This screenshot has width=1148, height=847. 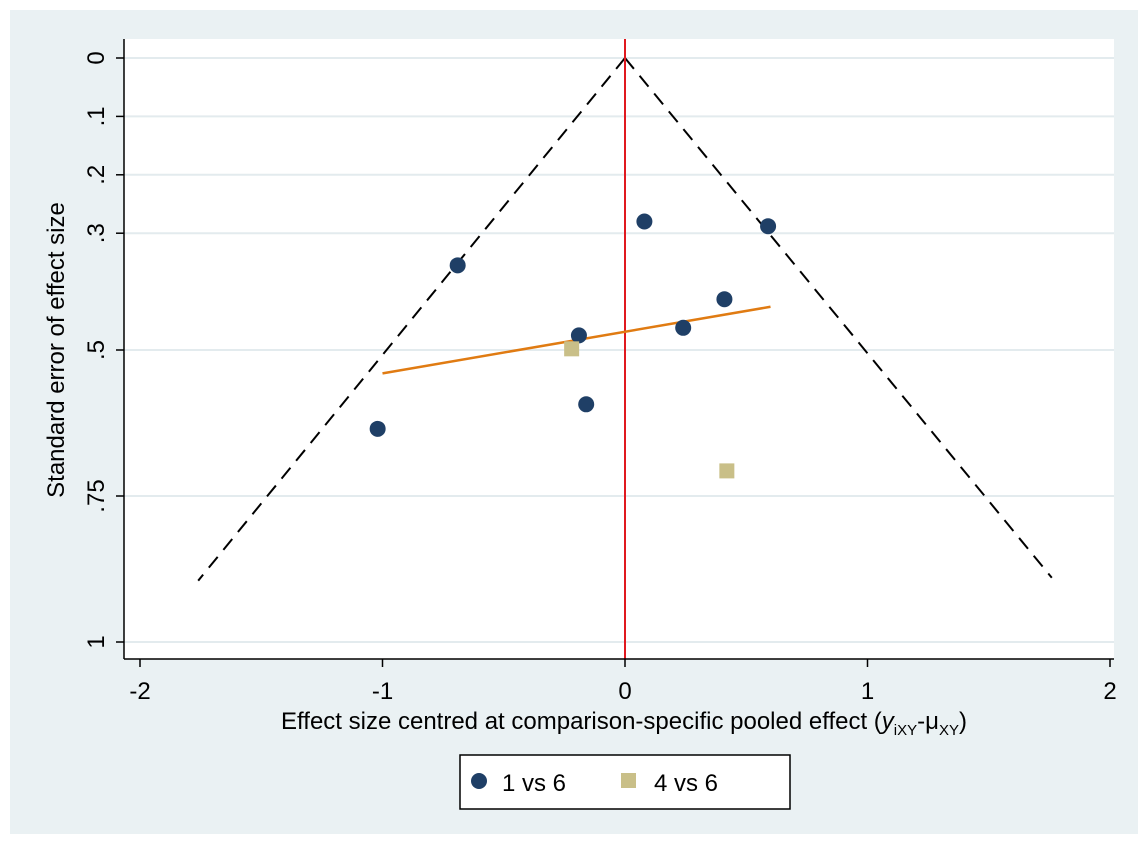 I want to click on x-axis-label-mu-sub: XY, so click(x=949, y=730).